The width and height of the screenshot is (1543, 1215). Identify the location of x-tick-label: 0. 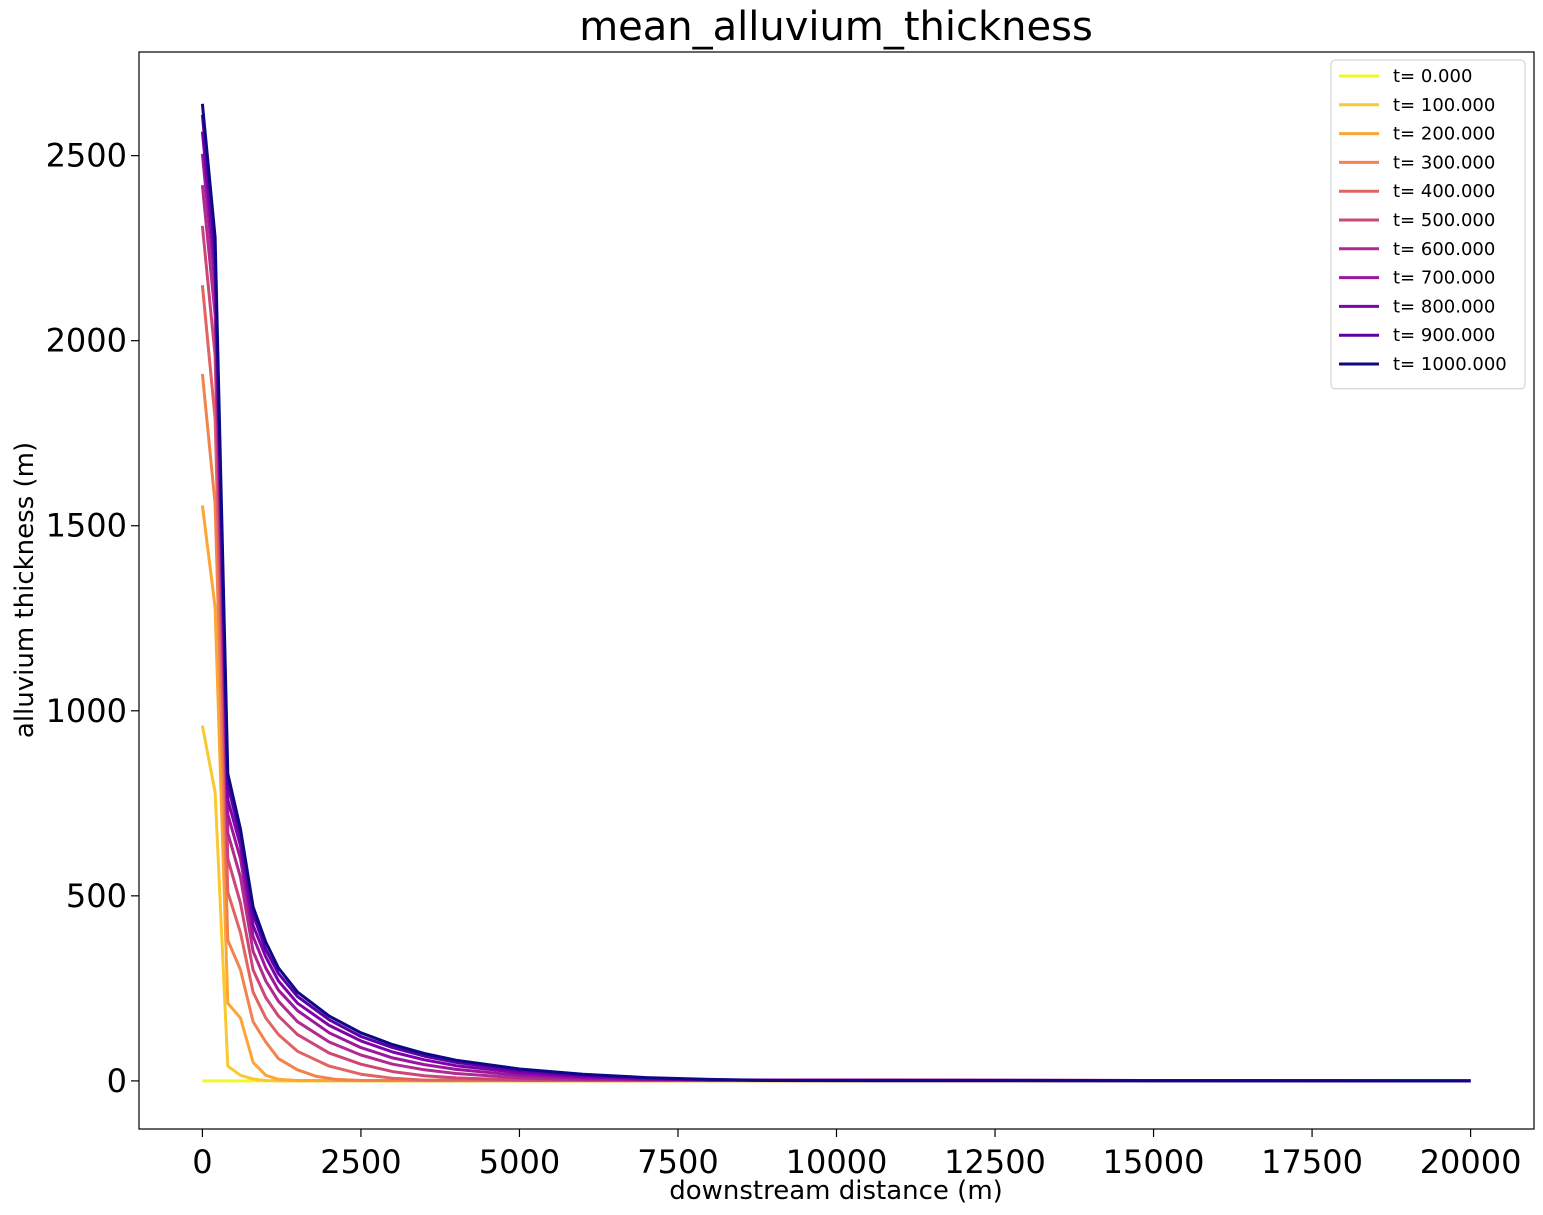
(202, 1162).